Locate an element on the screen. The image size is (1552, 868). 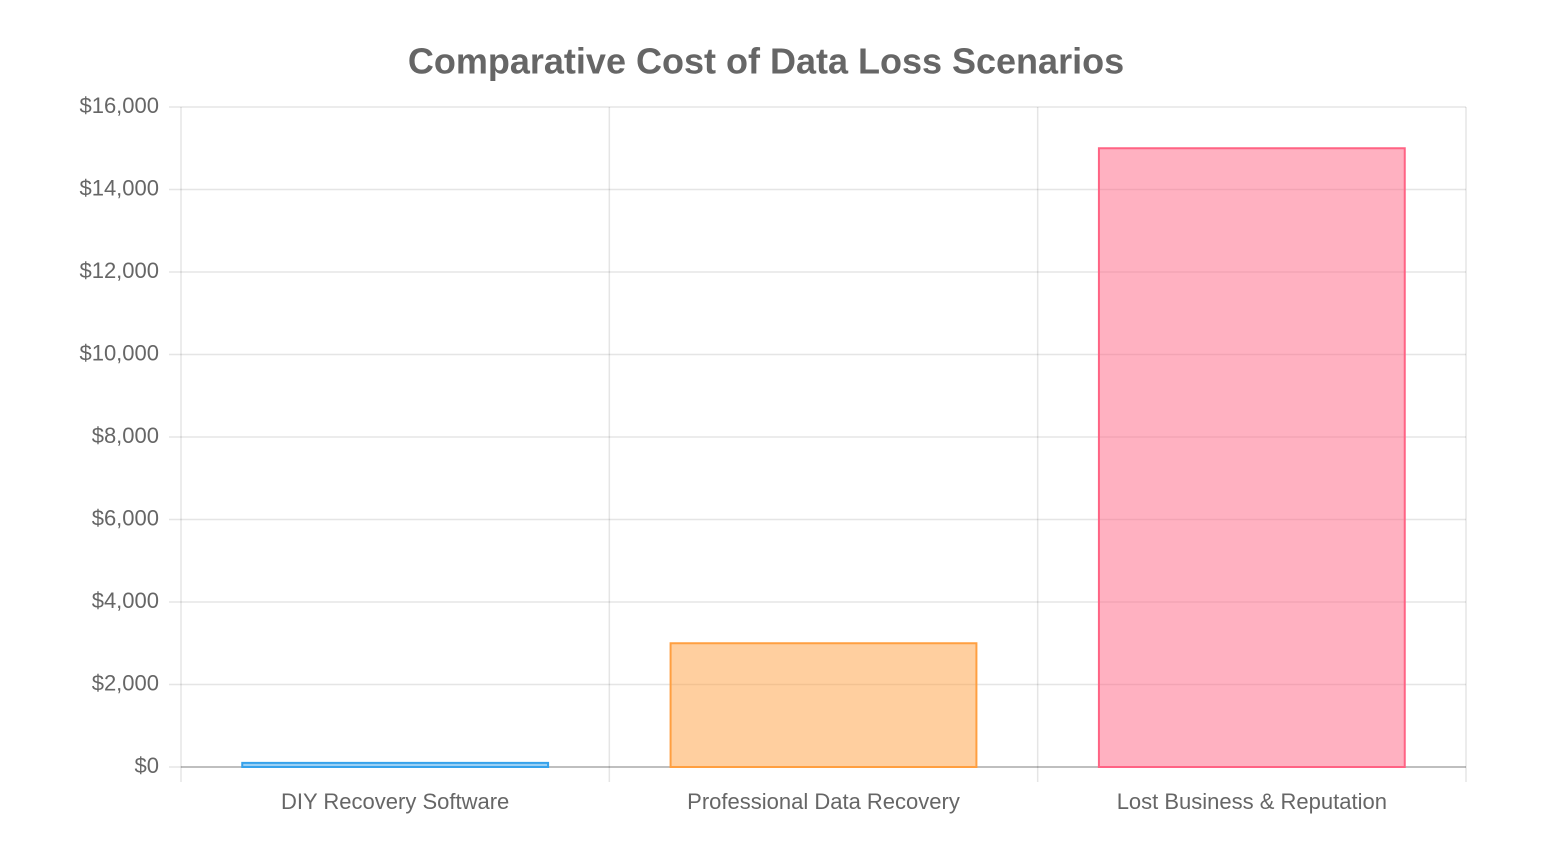
y-tick-label: $8,000 is located at coordinates (125, 435).